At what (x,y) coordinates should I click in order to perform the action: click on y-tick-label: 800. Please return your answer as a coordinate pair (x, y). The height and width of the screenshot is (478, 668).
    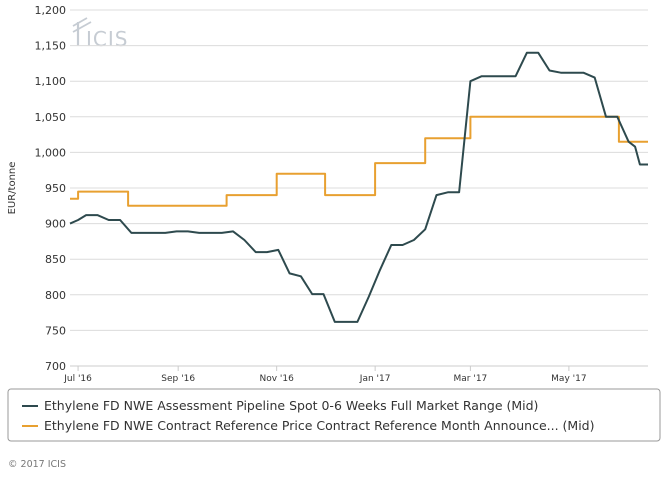
    Looking at the image, I should click on (55, 295).